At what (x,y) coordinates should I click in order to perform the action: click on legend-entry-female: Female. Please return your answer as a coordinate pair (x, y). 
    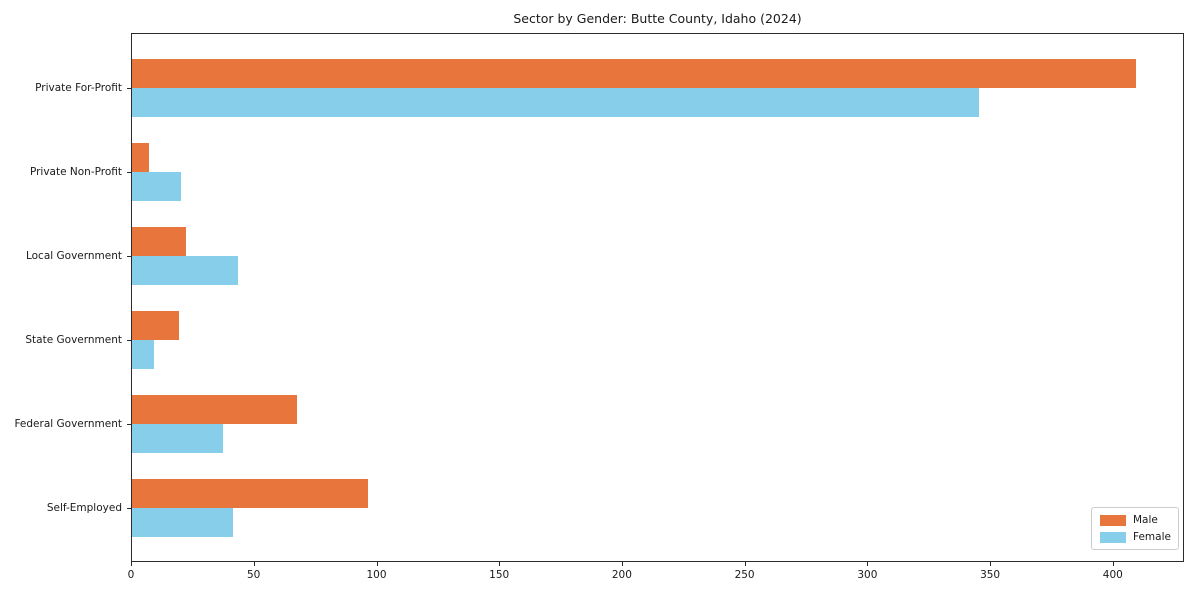
    Looking at the image, I should click on (1135, 537).